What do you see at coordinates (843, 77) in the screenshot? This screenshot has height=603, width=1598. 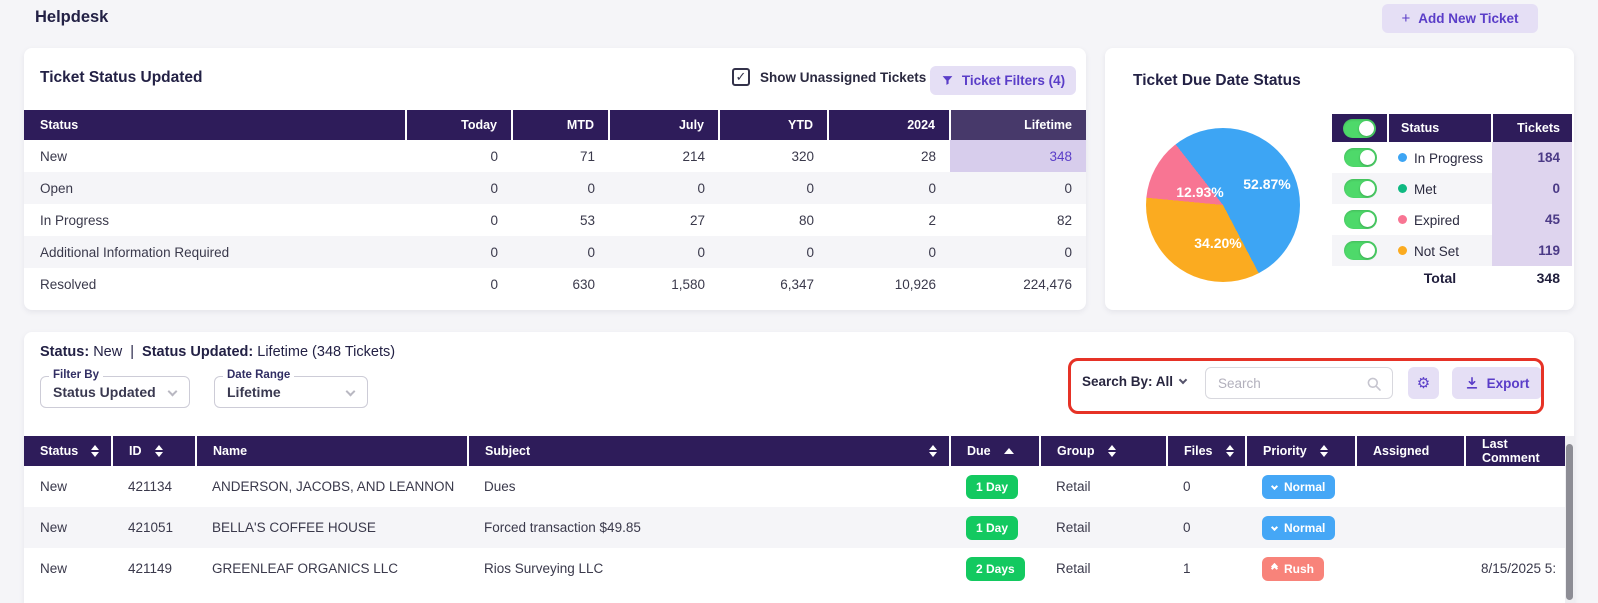 I see `show-unassigned-label: Show Unassigned Tickets` at bounding box center [843, 77].